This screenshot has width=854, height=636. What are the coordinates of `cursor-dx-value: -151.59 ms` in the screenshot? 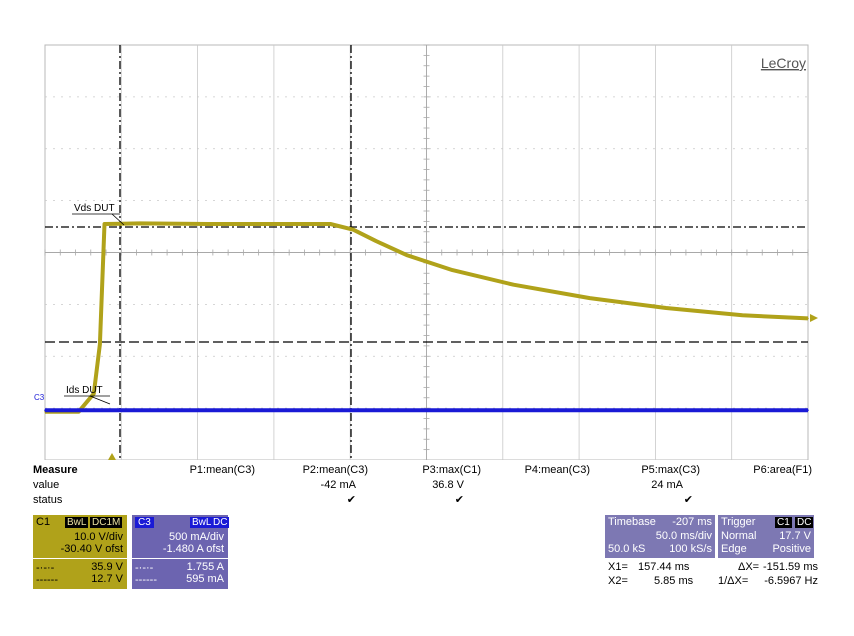 It's located at (790, 567).